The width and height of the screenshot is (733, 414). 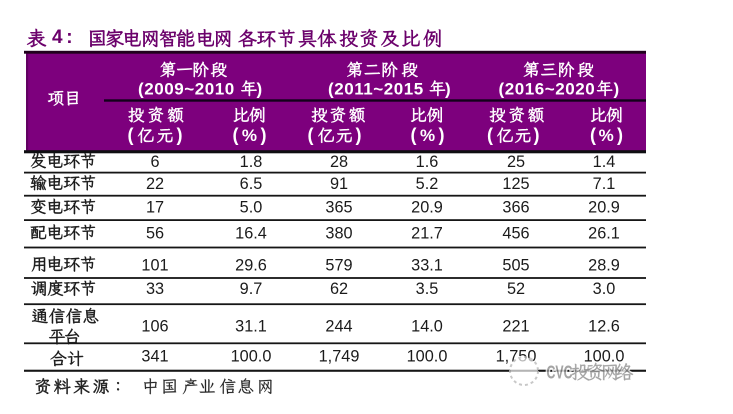 I want to click on svg-text: 1,749, so click(x=339, y=357).